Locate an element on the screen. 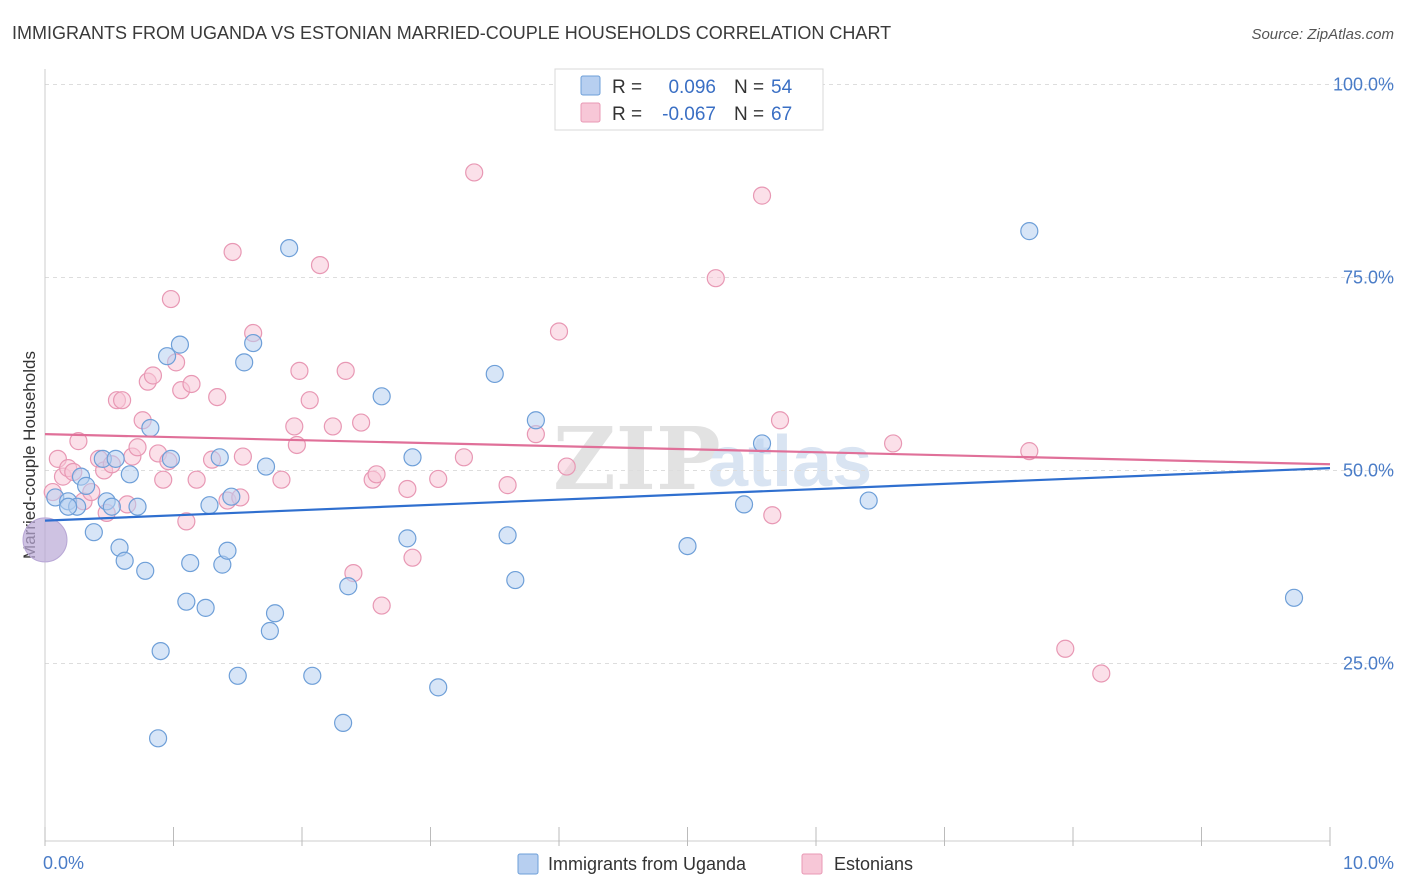 This screenshot has height=892, width=1406. y-tick-label: 75.0% is located at coordinates (1368, 277).